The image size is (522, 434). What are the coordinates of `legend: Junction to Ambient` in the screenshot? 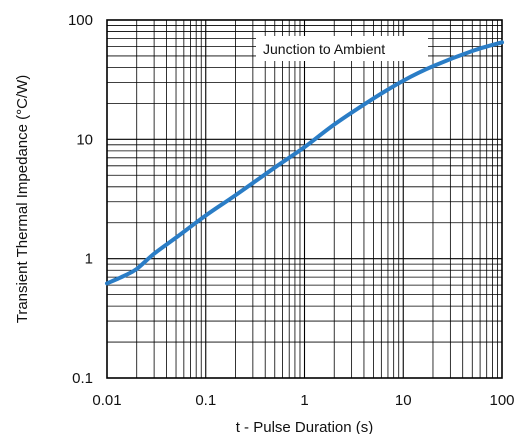 It's located at (342, 48).